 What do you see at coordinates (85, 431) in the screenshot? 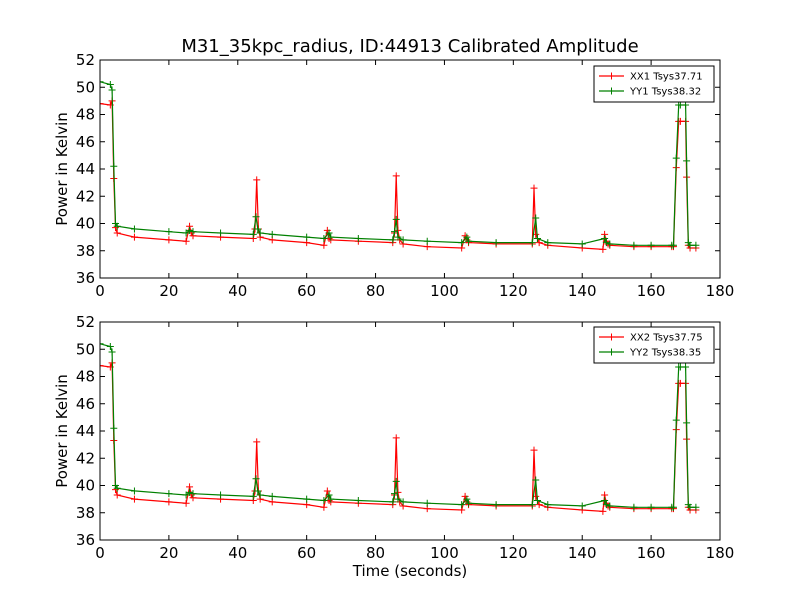
I see `y-tick-label: 44` at bounding box center [85, 431].